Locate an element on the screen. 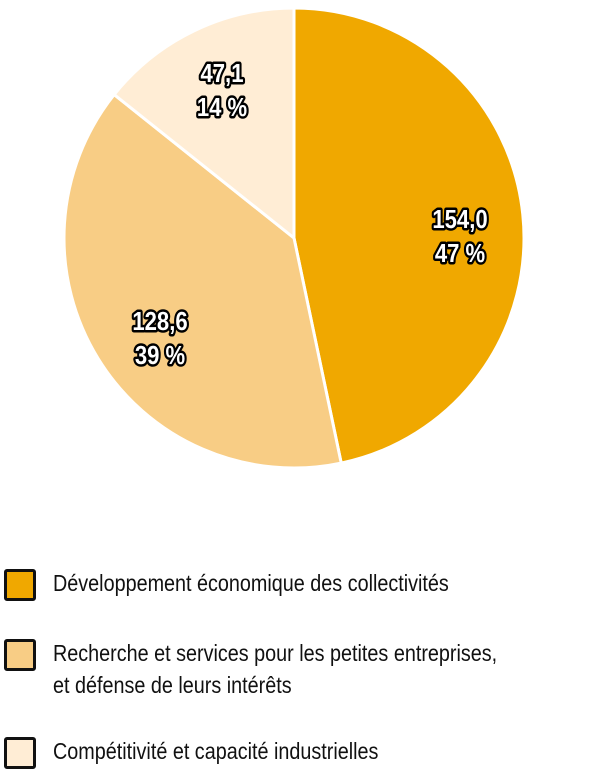 Image resolution: width=600 pixels, height=779 pixels. percent-label: 14 % is located at coordinates (222, 107).